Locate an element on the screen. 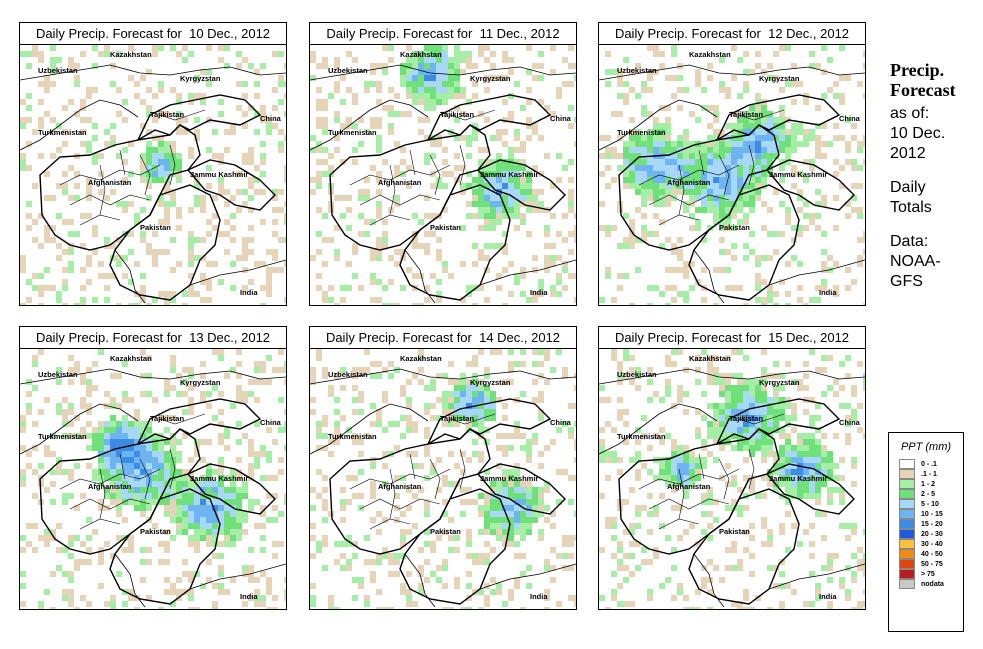  legend-label: 30 - 40 is located at coordinates (932, 544).